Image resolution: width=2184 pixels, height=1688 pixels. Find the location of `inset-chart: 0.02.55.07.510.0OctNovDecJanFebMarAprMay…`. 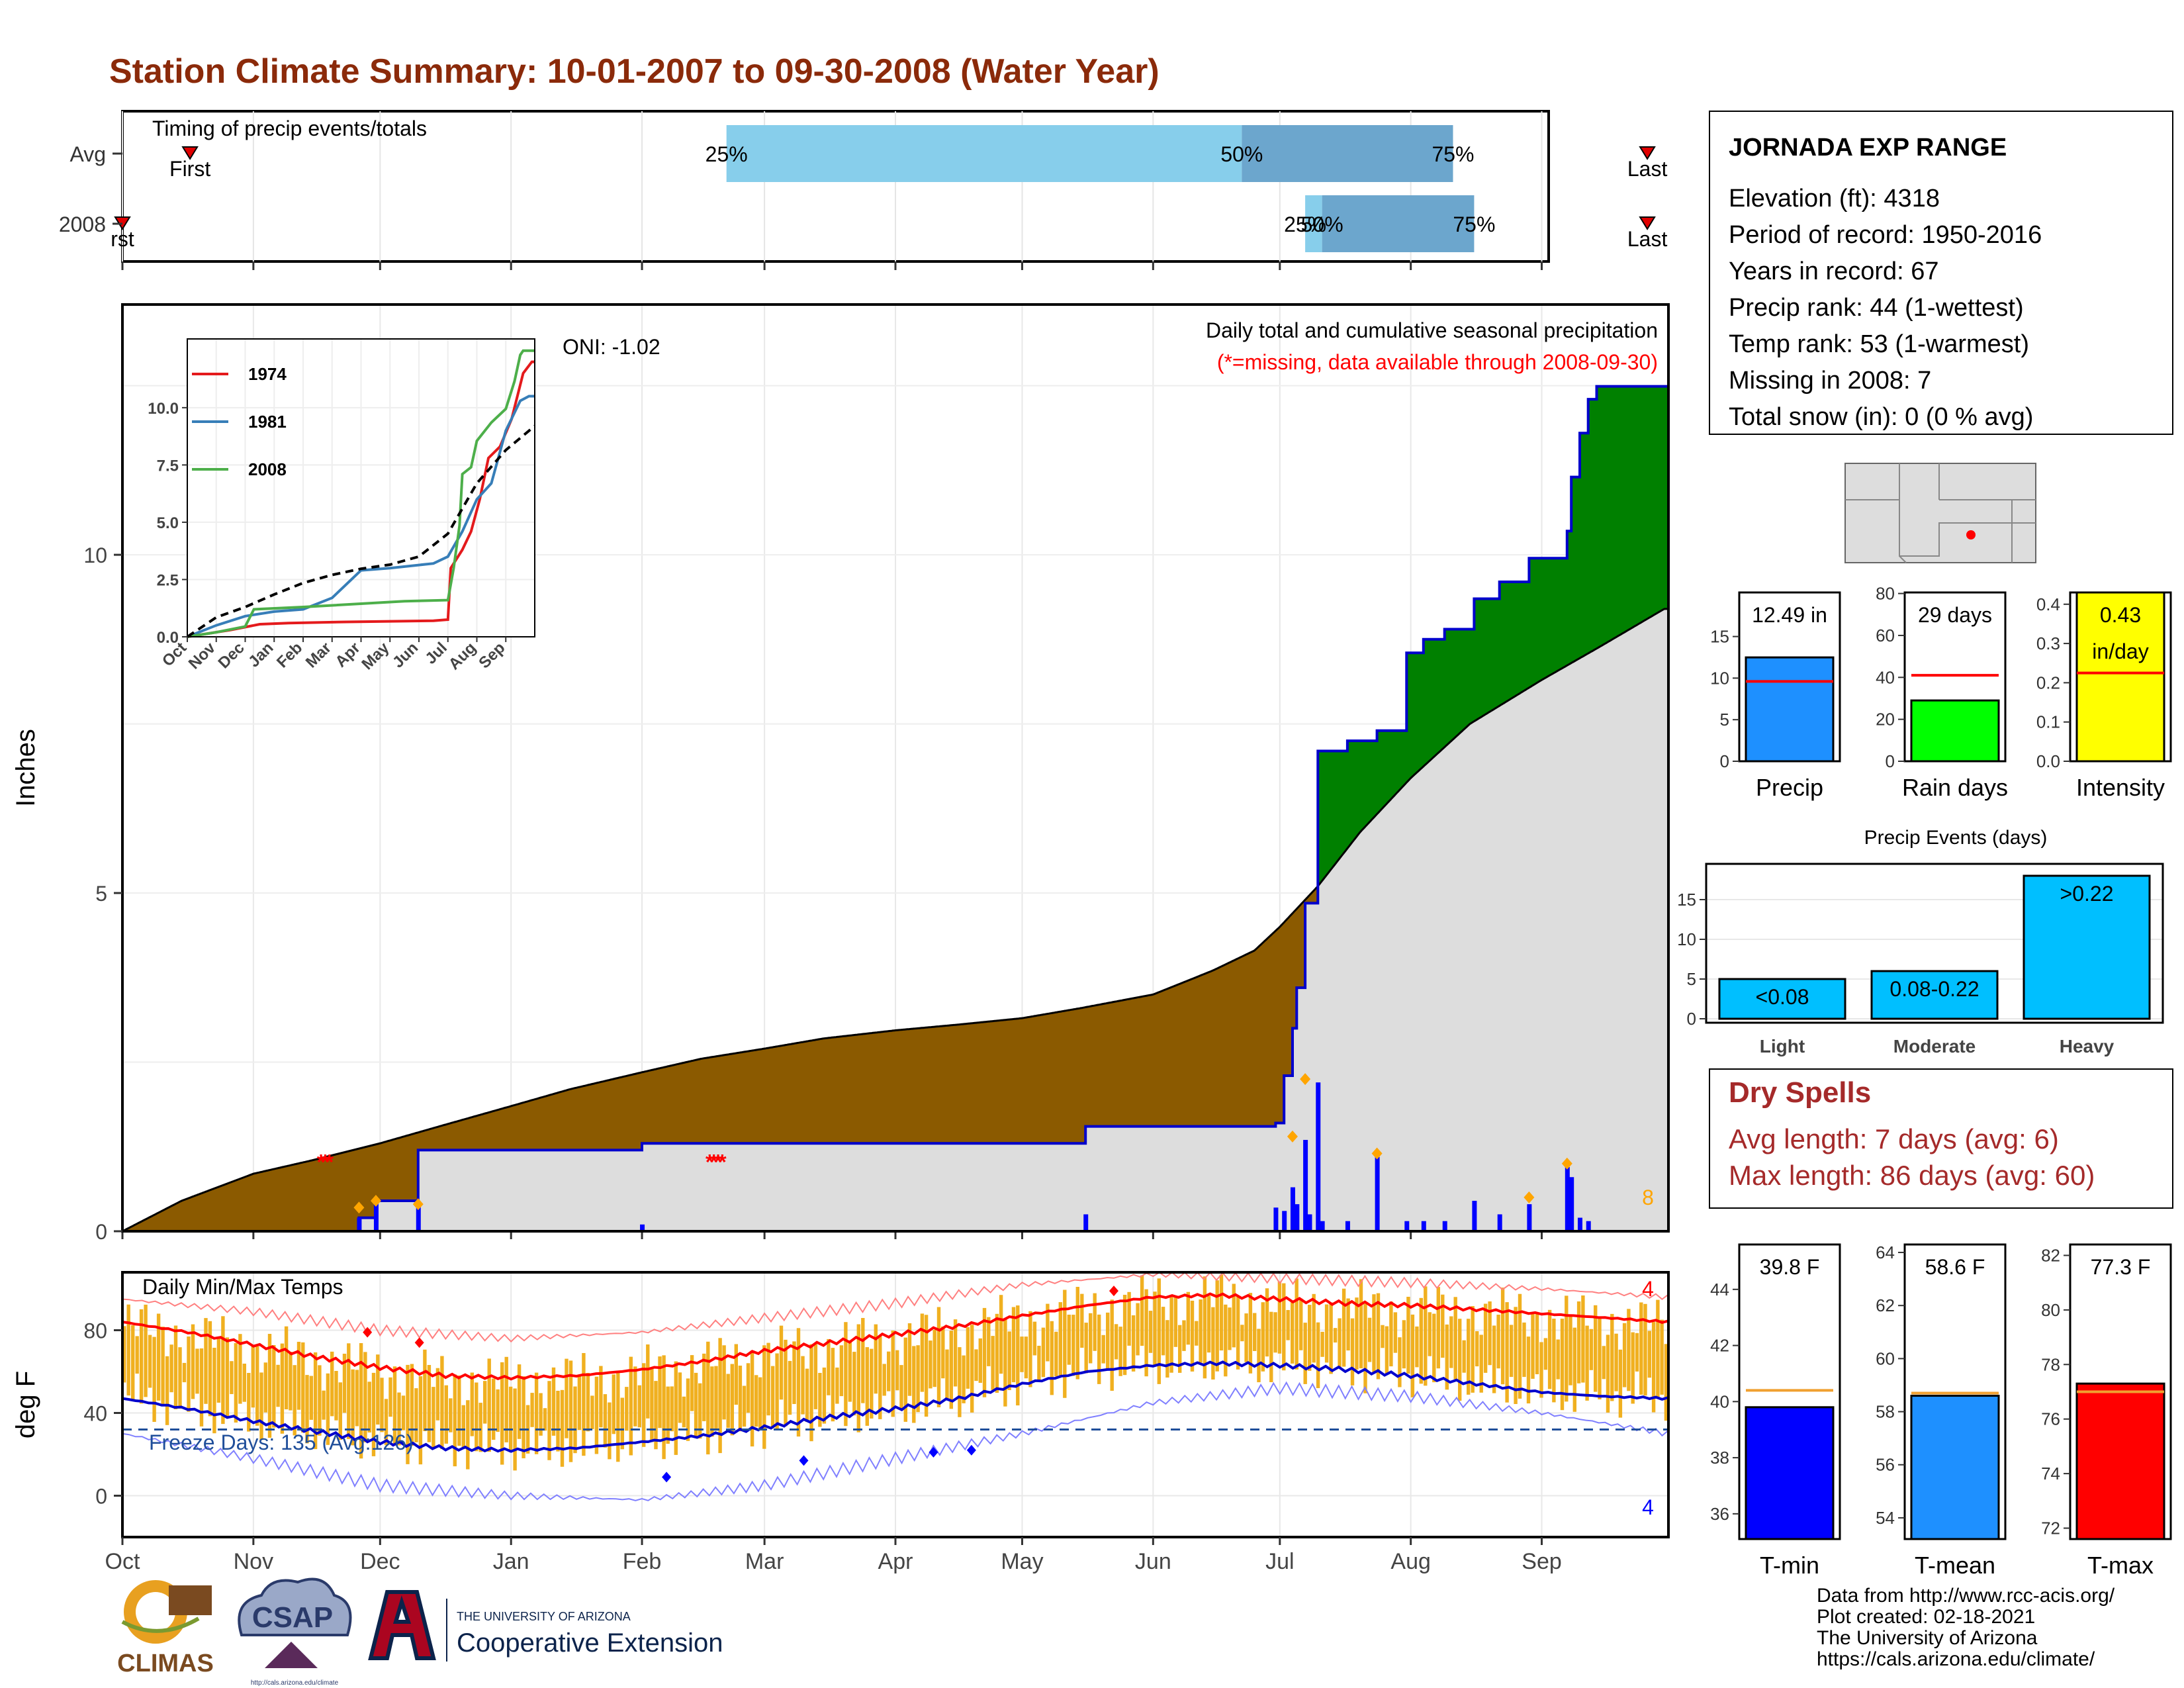

inset-chart: 0.02.55.07.510.0OctNovDecJanFebMarAprMay… is located at coordinates (342, 505).